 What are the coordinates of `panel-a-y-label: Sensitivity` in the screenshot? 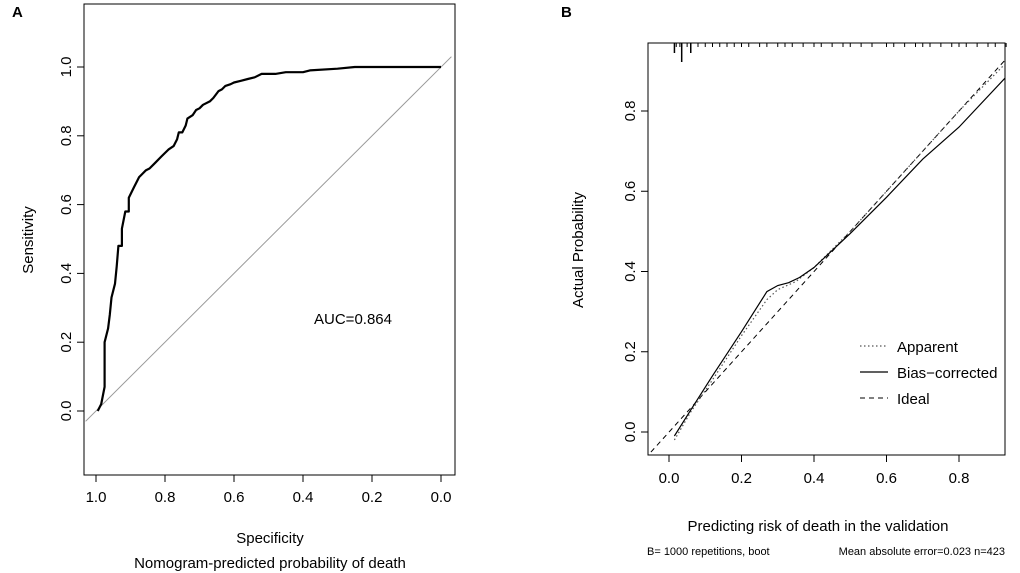 It's located at (28, 240).